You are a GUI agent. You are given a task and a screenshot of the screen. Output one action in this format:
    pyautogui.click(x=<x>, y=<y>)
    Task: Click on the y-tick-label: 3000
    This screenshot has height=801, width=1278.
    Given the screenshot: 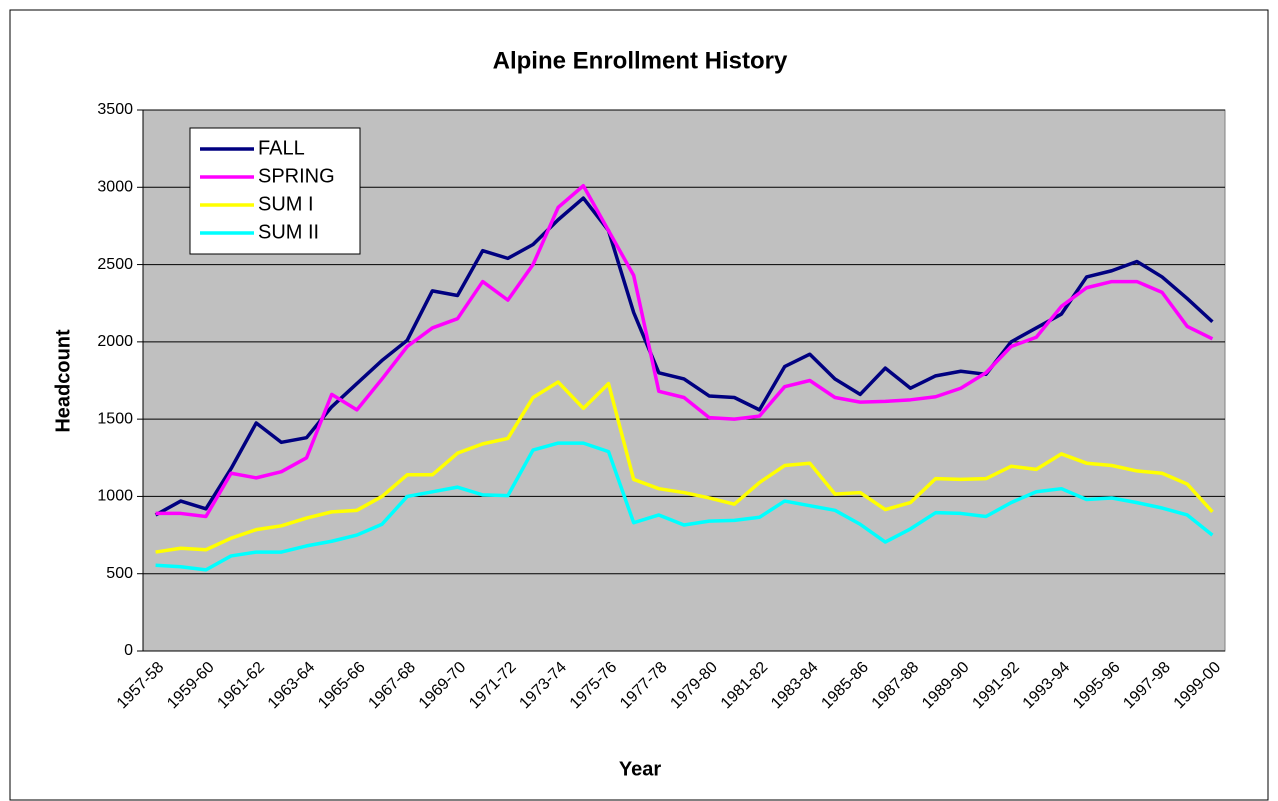 What is the action you would take?
    pyautogui.click(x=115, y=187)
    